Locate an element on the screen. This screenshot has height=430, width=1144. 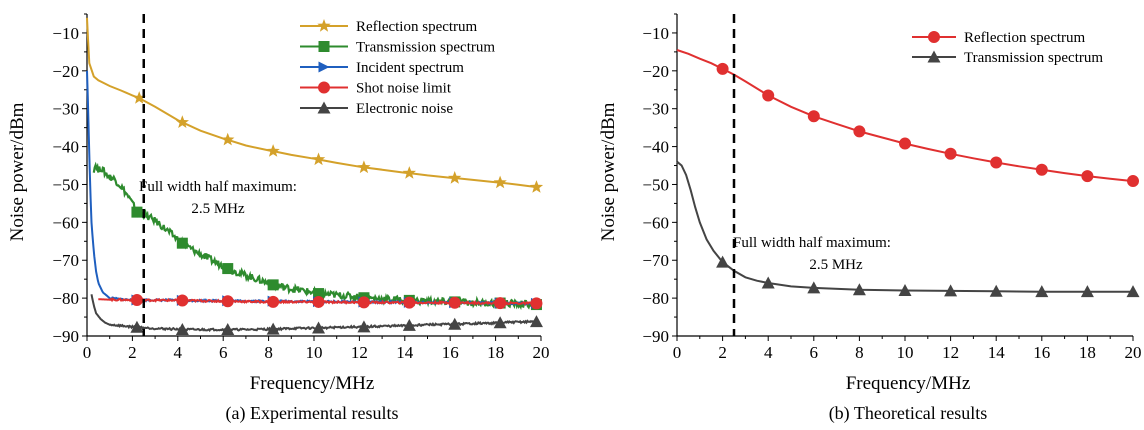
y-axis-title-a: Noise power/dBm is located at coordinates (17, 171).